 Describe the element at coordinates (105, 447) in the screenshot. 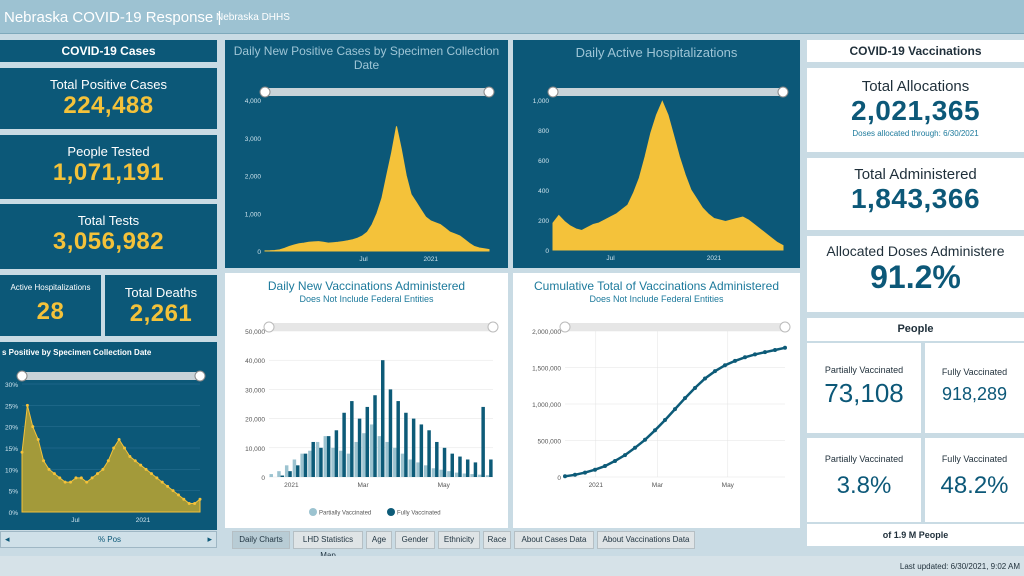

I see `pct-positive-chart: 0% 5% 10% 15% 20% 25% 30% Jul 2021` at that location.